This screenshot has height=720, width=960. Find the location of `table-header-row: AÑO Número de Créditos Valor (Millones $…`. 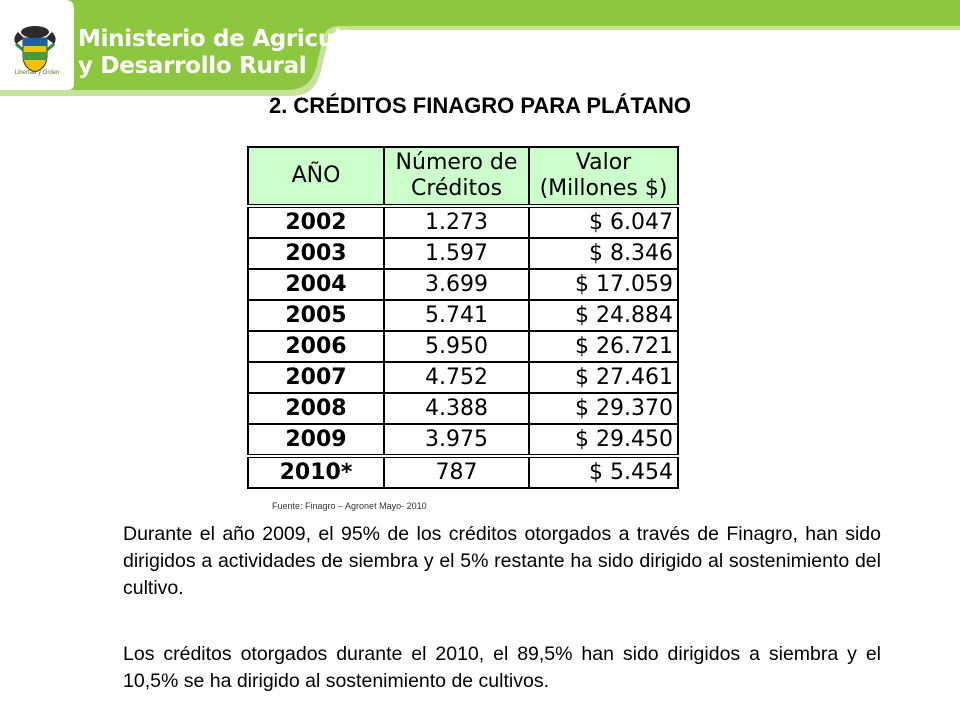

table-header-row: AÑO Número de Créditos Valor (Millones $… is located at coordinates (463, 176).